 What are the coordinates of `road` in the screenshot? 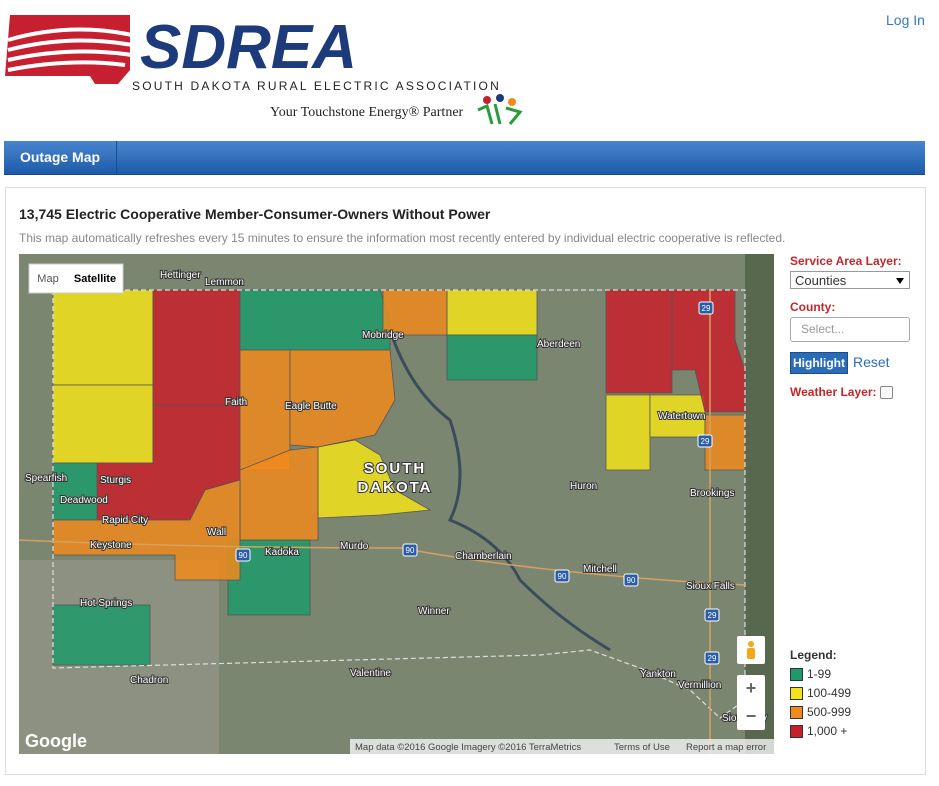 It's located at (382, 562).